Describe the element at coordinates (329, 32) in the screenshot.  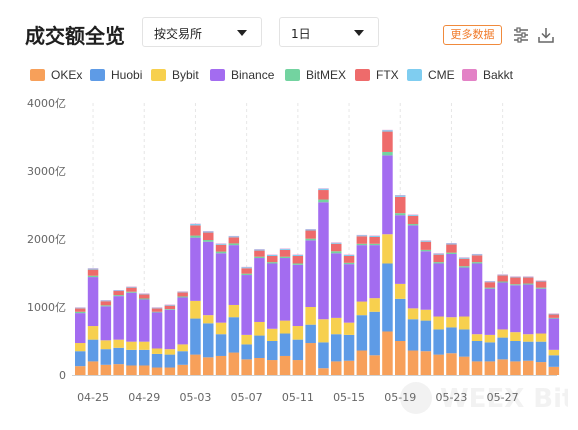
I see `period-select: 1日` at that location.